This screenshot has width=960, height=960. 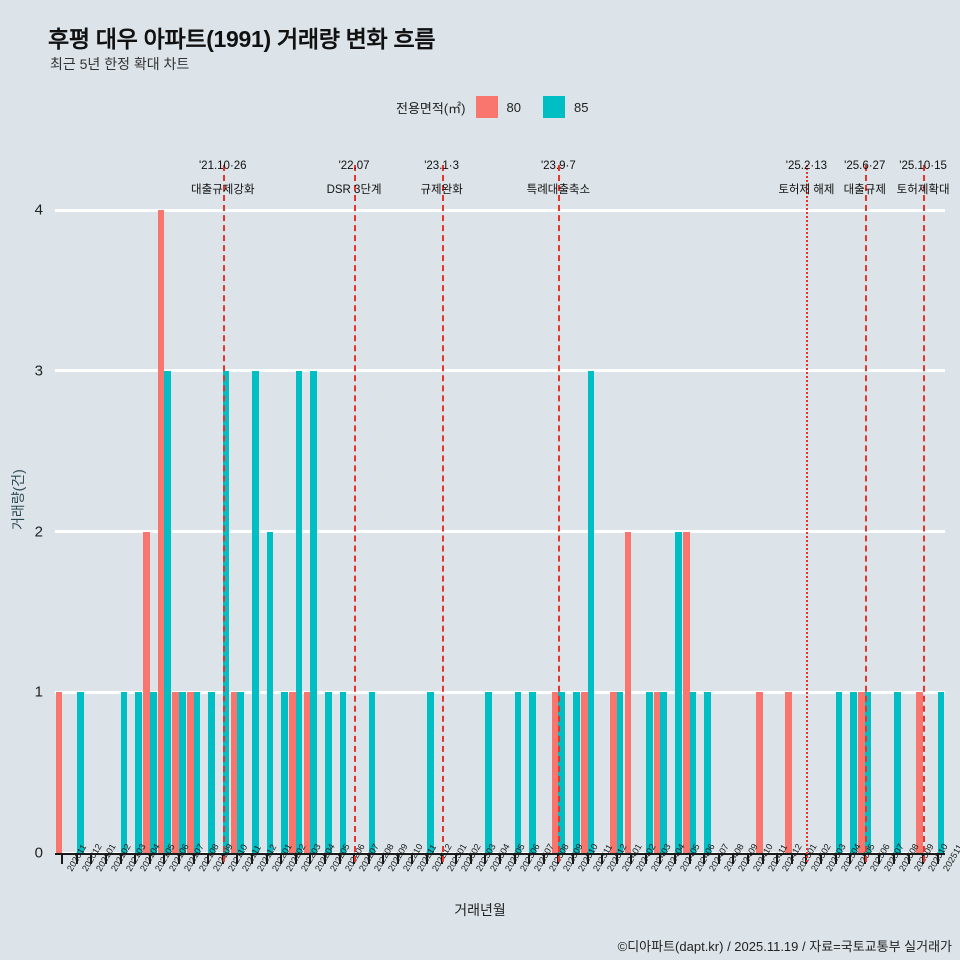 What do you see at coordinates (581, 107) in the screenshot?
I see `legend-label-85: 85` at bounding box center [581, 107].